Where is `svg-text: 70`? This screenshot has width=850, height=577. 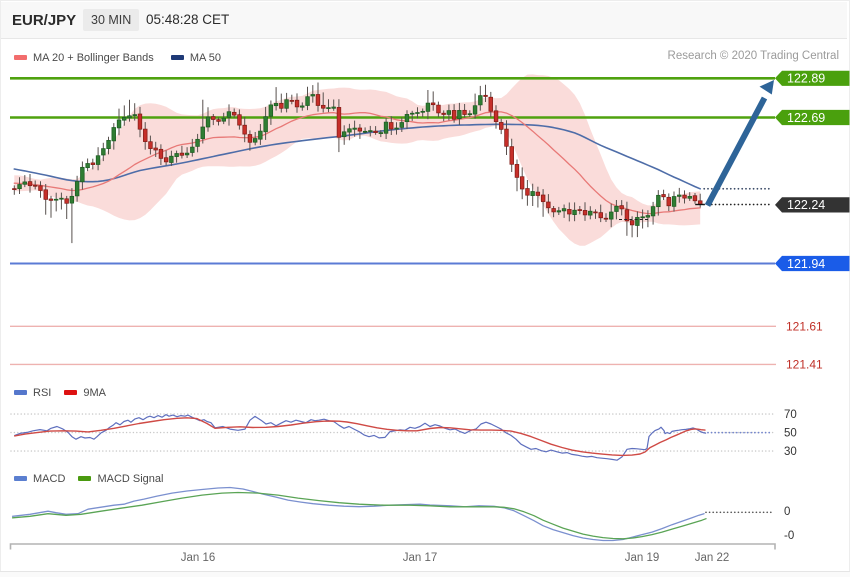
svg-text: 70 is located at coordinates (790, 415).